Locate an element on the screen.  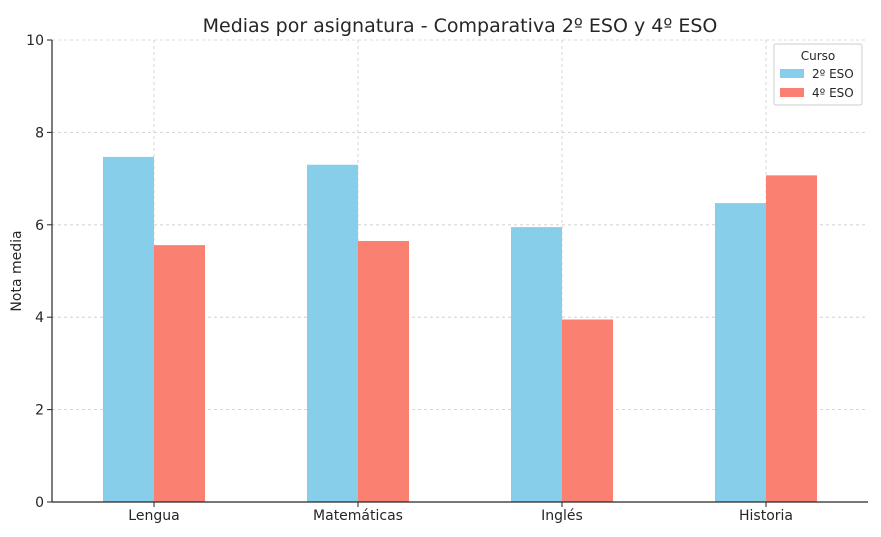
y-tick-label: 2 is located at coordinates (39, 411).